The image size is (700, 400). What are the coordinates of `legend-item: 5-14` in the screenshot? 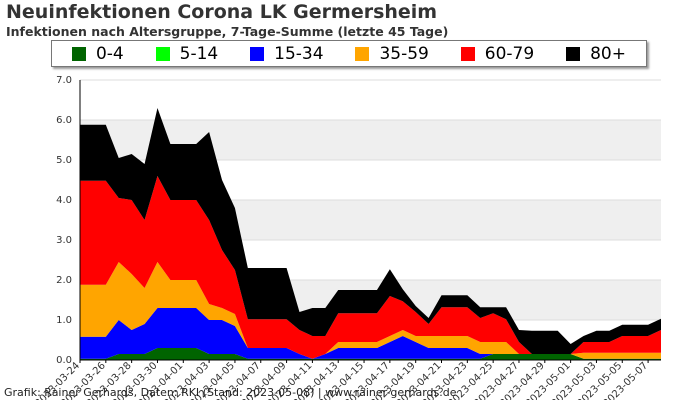 It's located at (187, 53).